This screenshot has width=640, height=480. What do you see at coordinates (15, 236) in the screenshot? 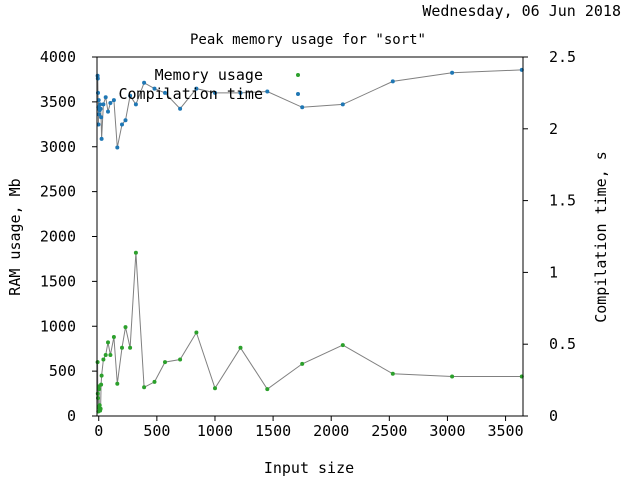
I see `y-axis-title: RAM usage, Mb` at bounding box center [15, 236].